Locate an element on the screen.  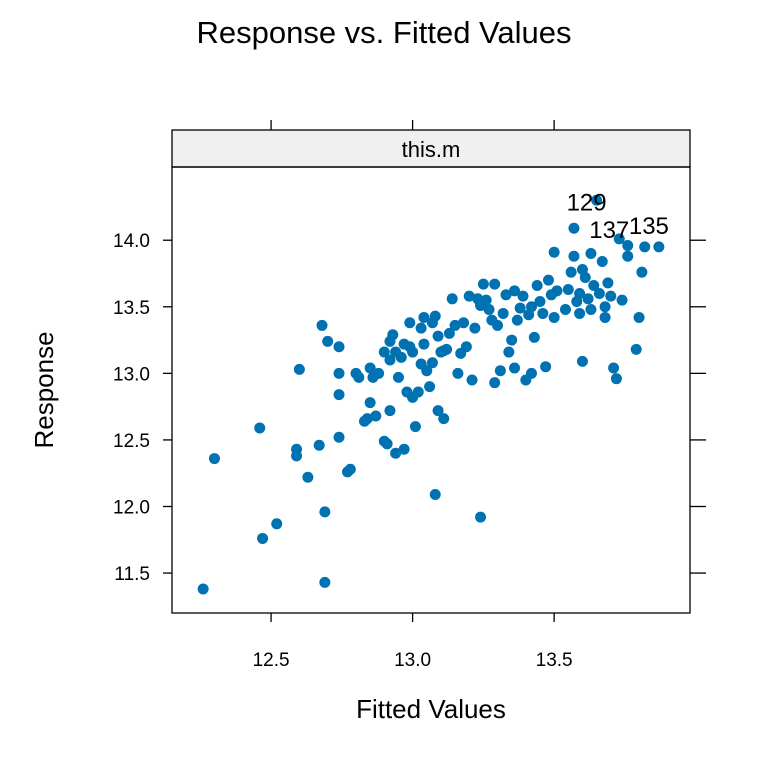
y-tick-label: 13.5 is located at coordinates (131, 308).